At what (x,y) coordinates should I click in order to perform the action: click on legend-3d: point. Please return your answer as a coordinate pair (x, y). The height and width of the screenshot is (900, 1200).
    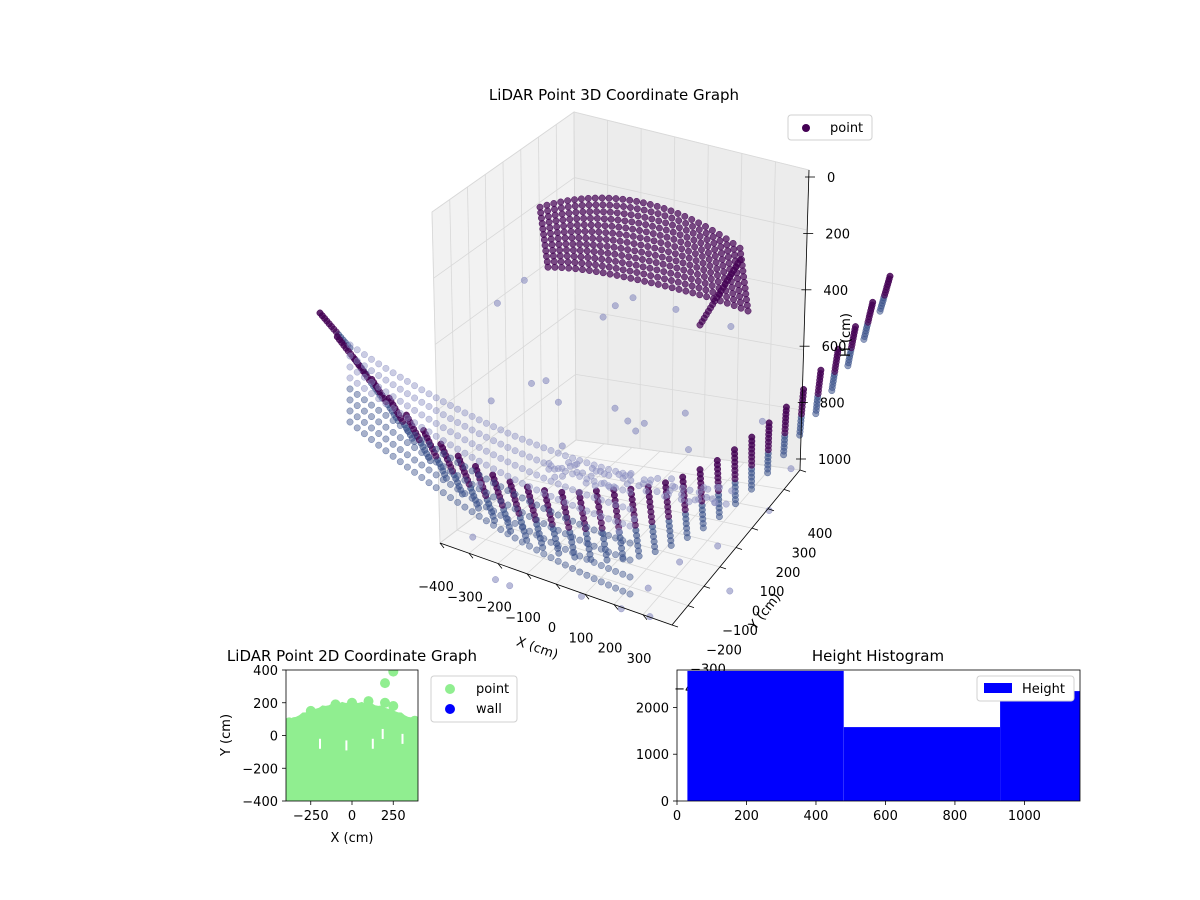
    Looking at the image, I should click on (830, 127).